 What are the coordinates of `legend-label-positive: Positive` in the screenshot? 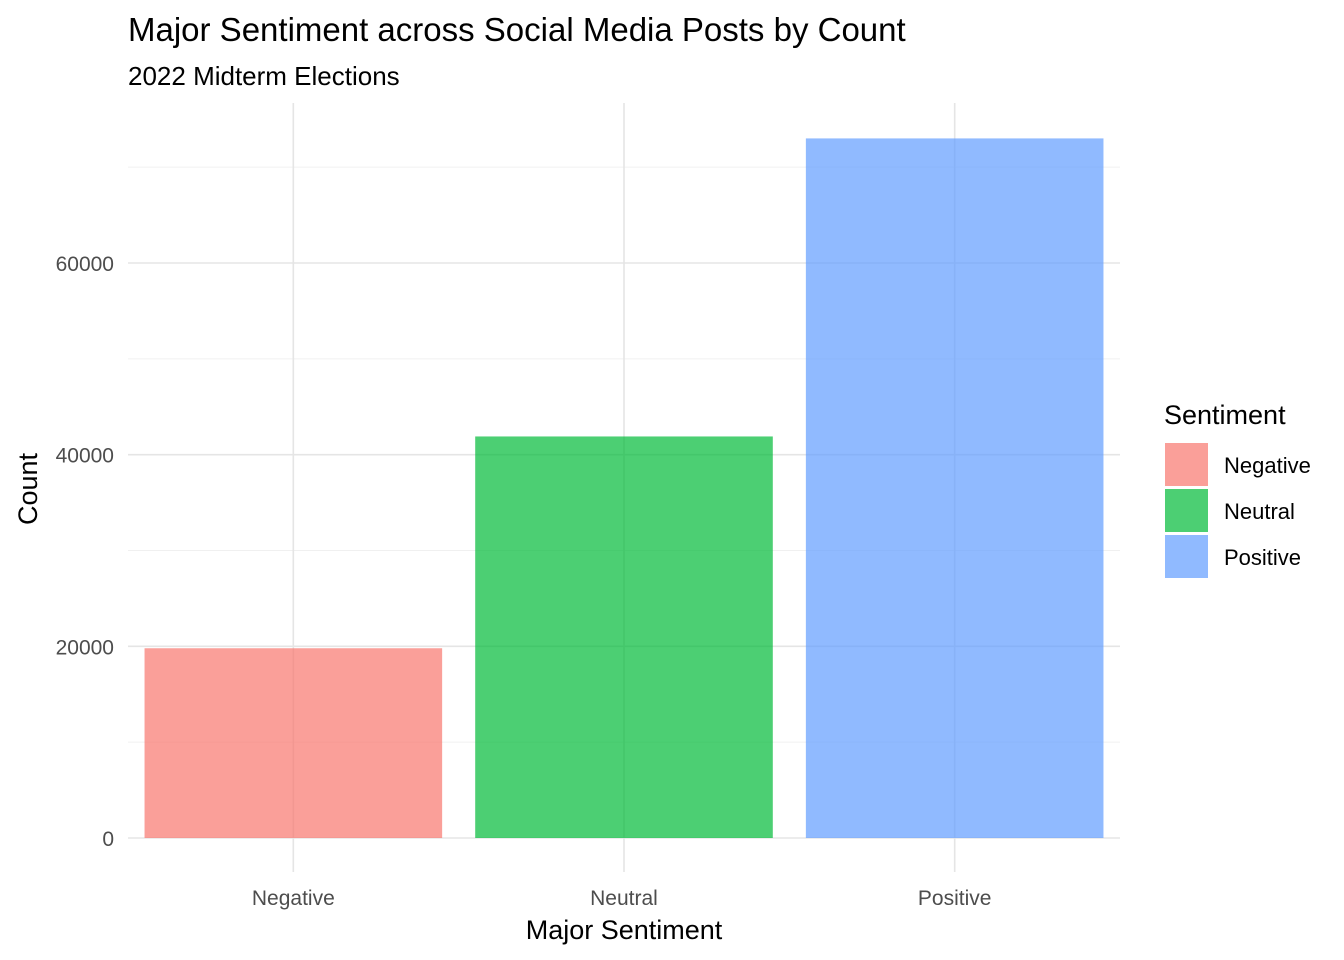 It's located at (1262, 557).